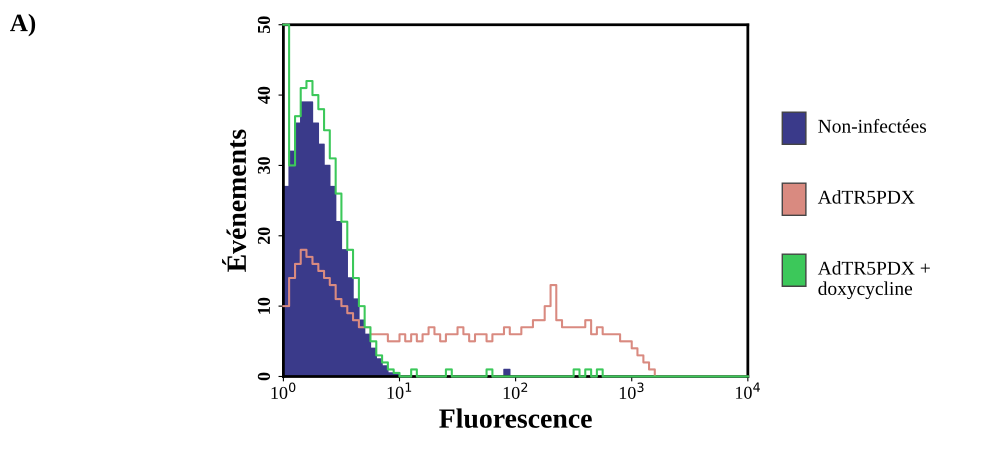  Describe the element at coordinates (748, 390) in the screenshot. I see `x-tick-label: 10$^{4}$` at that location.